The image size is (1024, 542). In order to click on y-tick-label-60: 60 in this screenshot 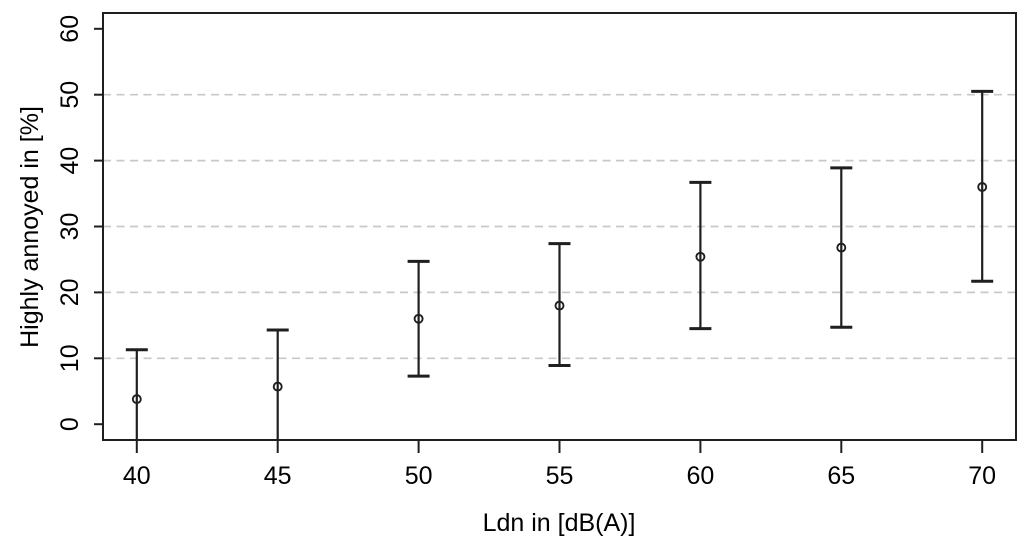, I will do `click(70, 29)`.